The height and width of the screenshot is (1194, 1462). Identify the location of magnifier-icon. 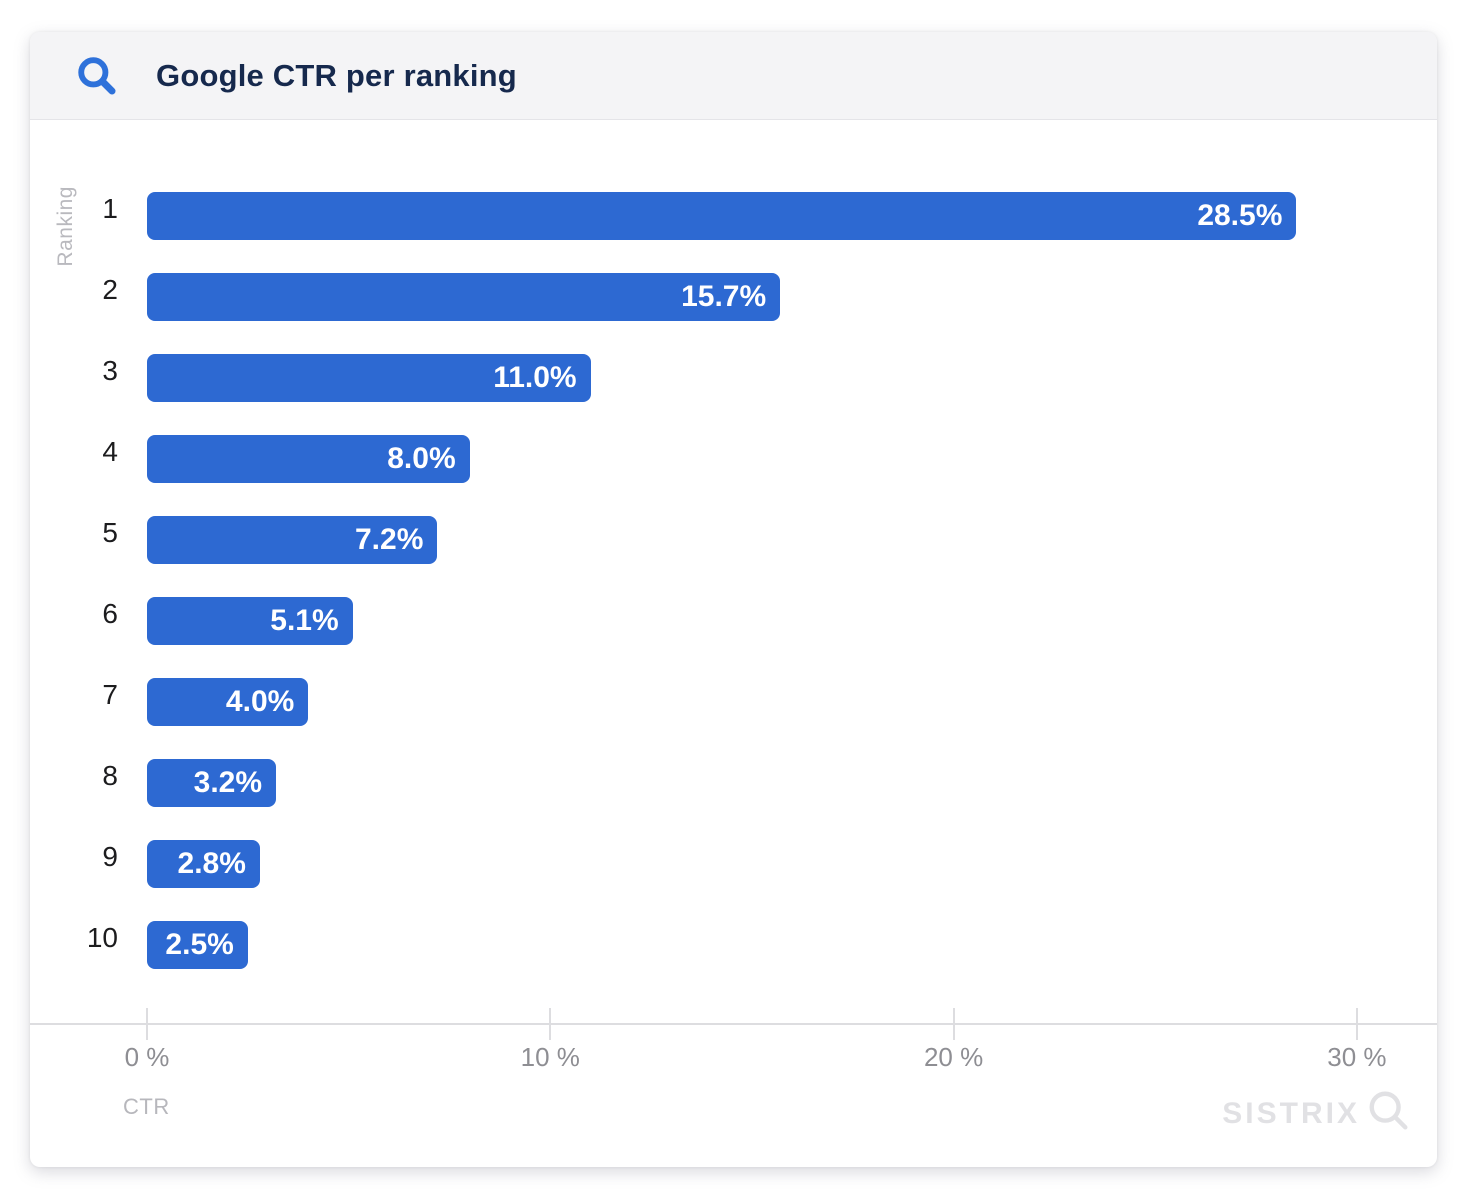
(1389, 1113).